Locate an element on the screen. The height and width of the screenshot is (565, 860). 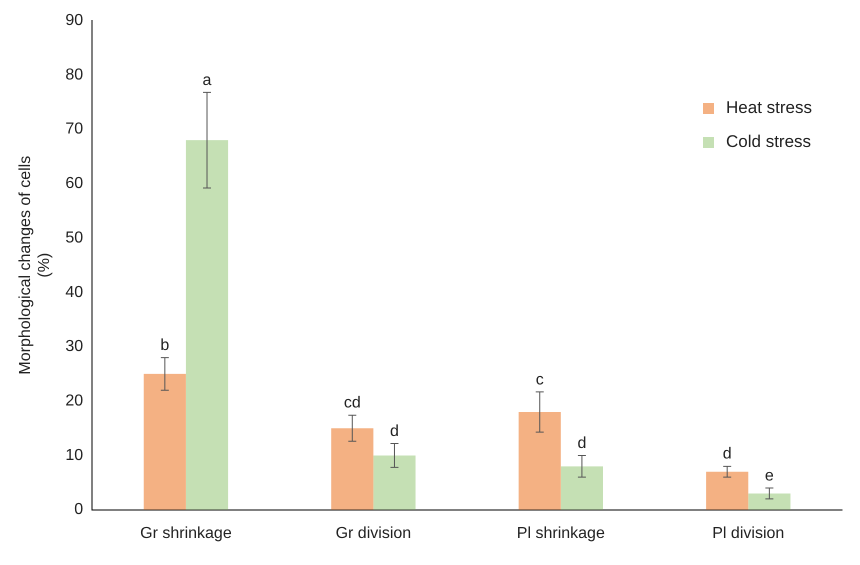
legend-label: Heat stress is located at coordinates (769, 108).